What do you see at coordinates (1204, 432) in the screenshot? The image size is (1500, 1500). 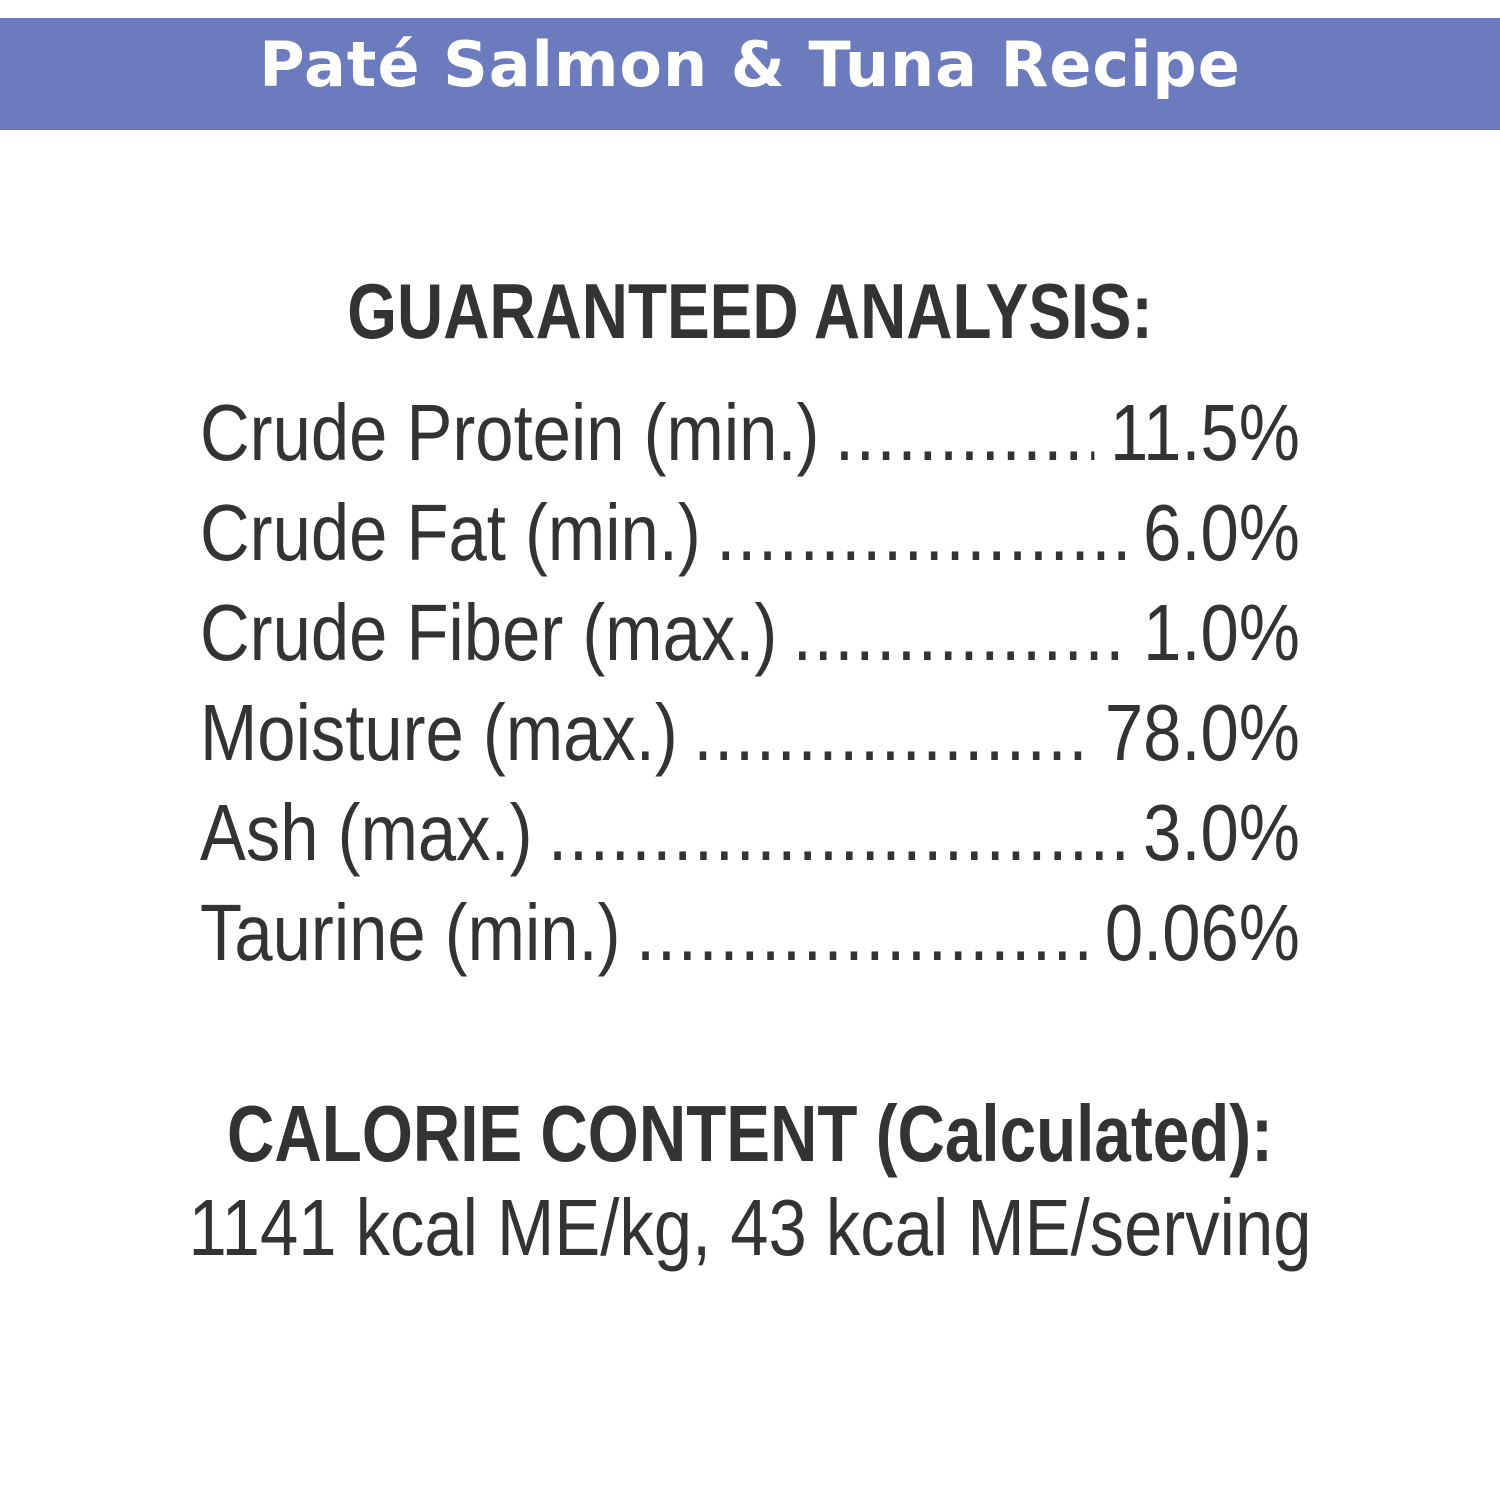 I see `nutrient-value: 11.5%` at bounding box center [1204, 432].